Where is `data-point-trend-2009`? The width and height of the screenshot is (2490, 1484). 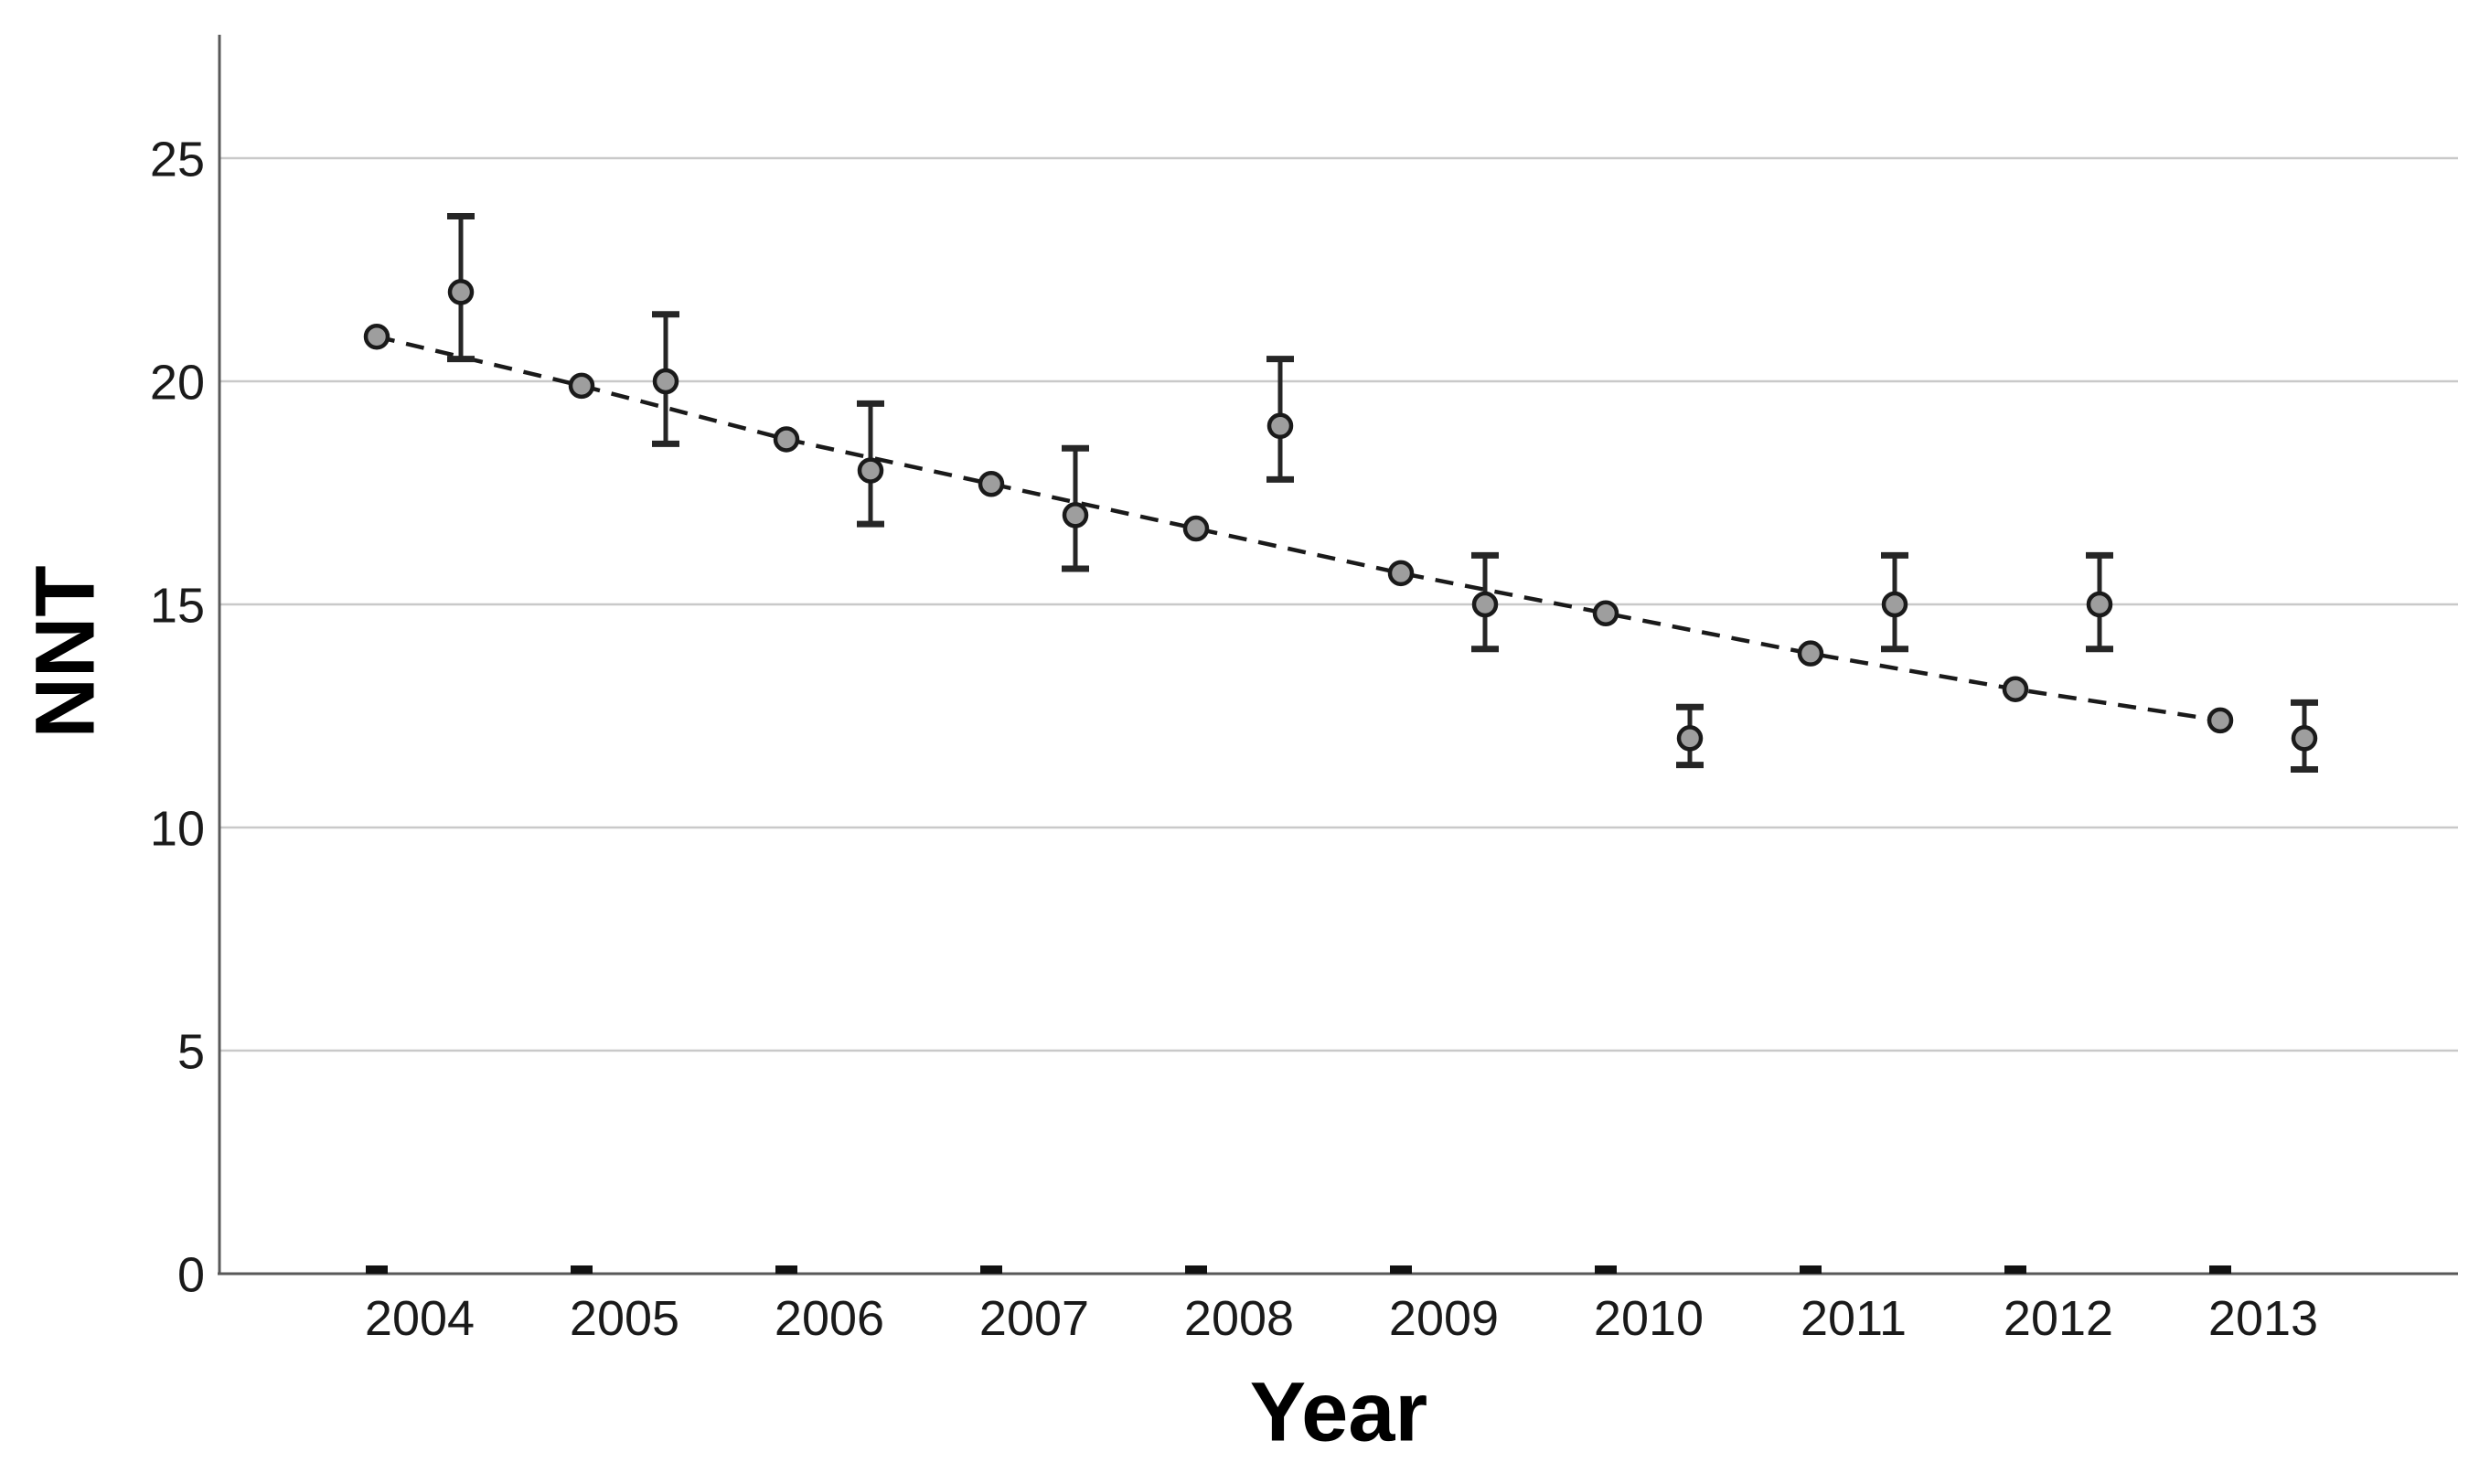 data-point-trend-2009 is located at coordinates (1401, 573).